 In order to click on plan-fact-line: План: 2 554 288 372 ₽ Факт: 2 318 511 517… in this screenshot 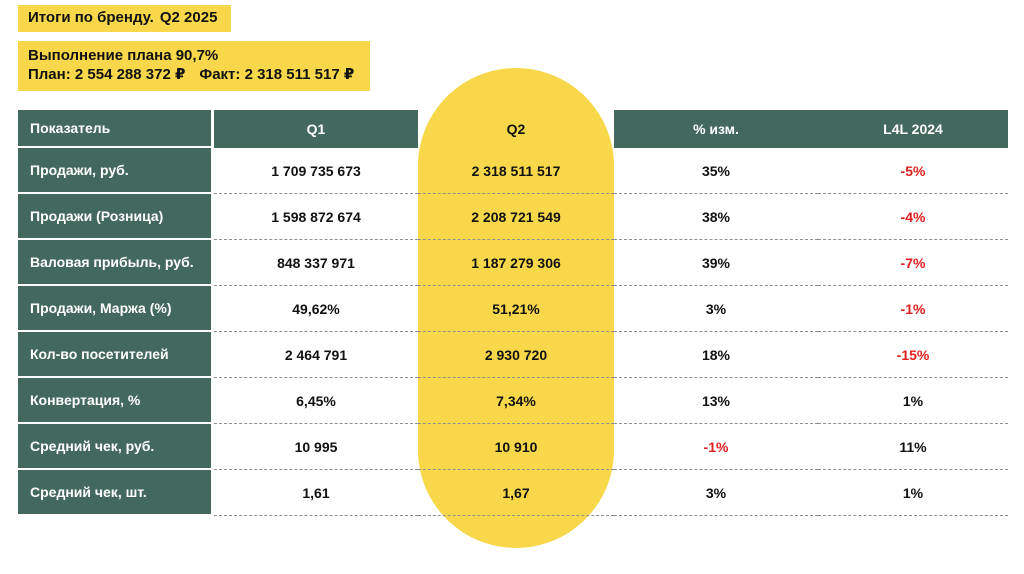, I will do `click(191, 74)`.